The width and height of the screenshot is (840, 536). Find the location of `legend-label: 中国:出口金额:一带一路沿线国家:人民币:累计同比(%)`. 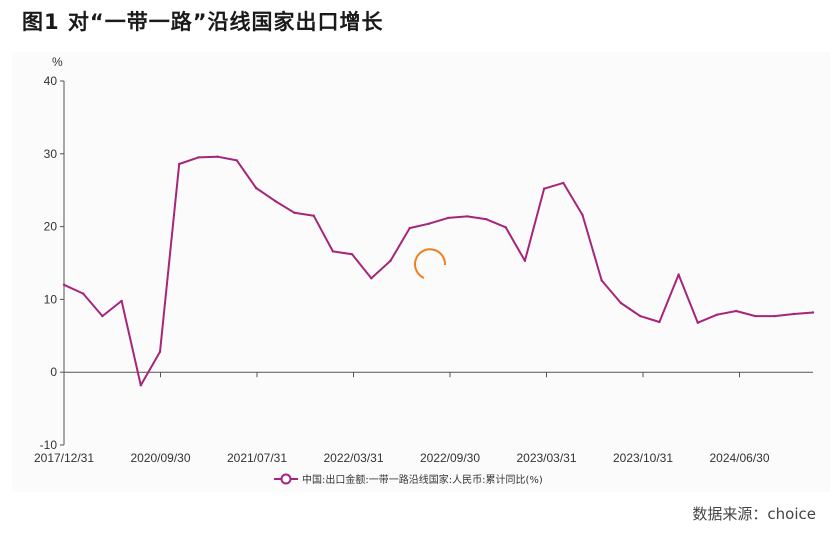

legend-label: 中国:出口金额:一带一路沿线国家:人民币:累计同比(%) is located at coordinates (422, 479).